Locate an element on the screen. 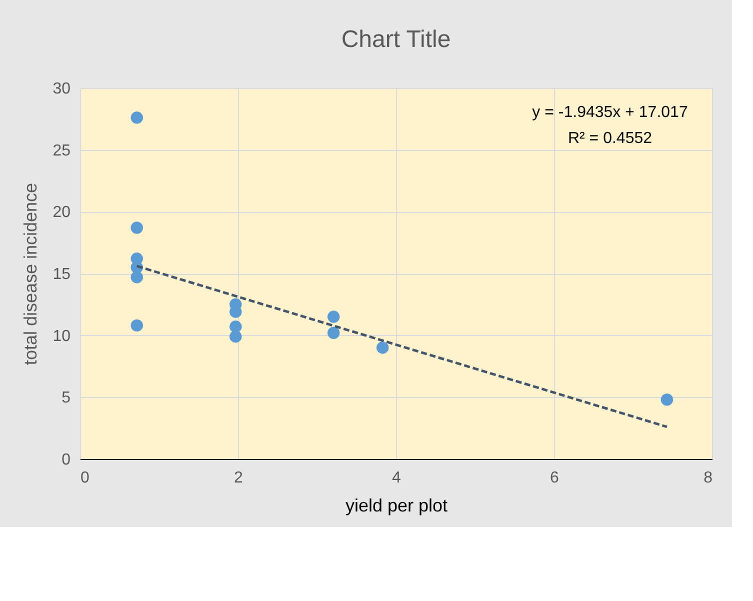  y-tick-label: 15 is located at coordinates (61, 274).